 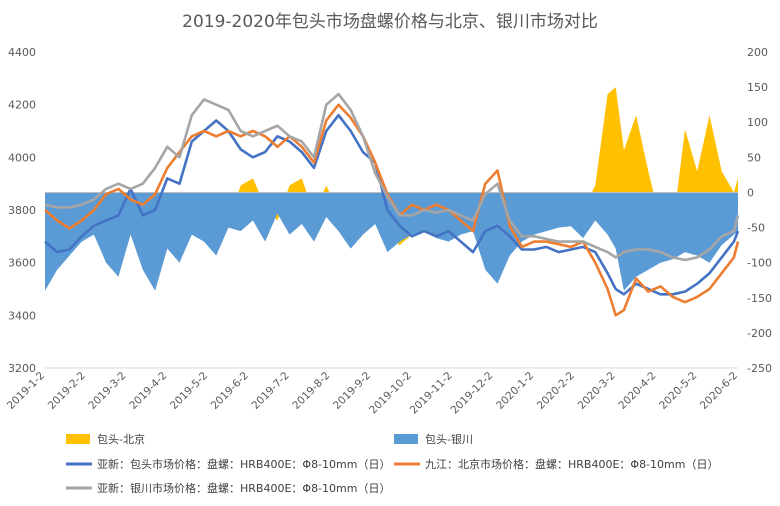 I want to click on chart-title: 2019-2020年包头市场盘螺价格与北京、银川市场对比, so click(x=390, y=22).